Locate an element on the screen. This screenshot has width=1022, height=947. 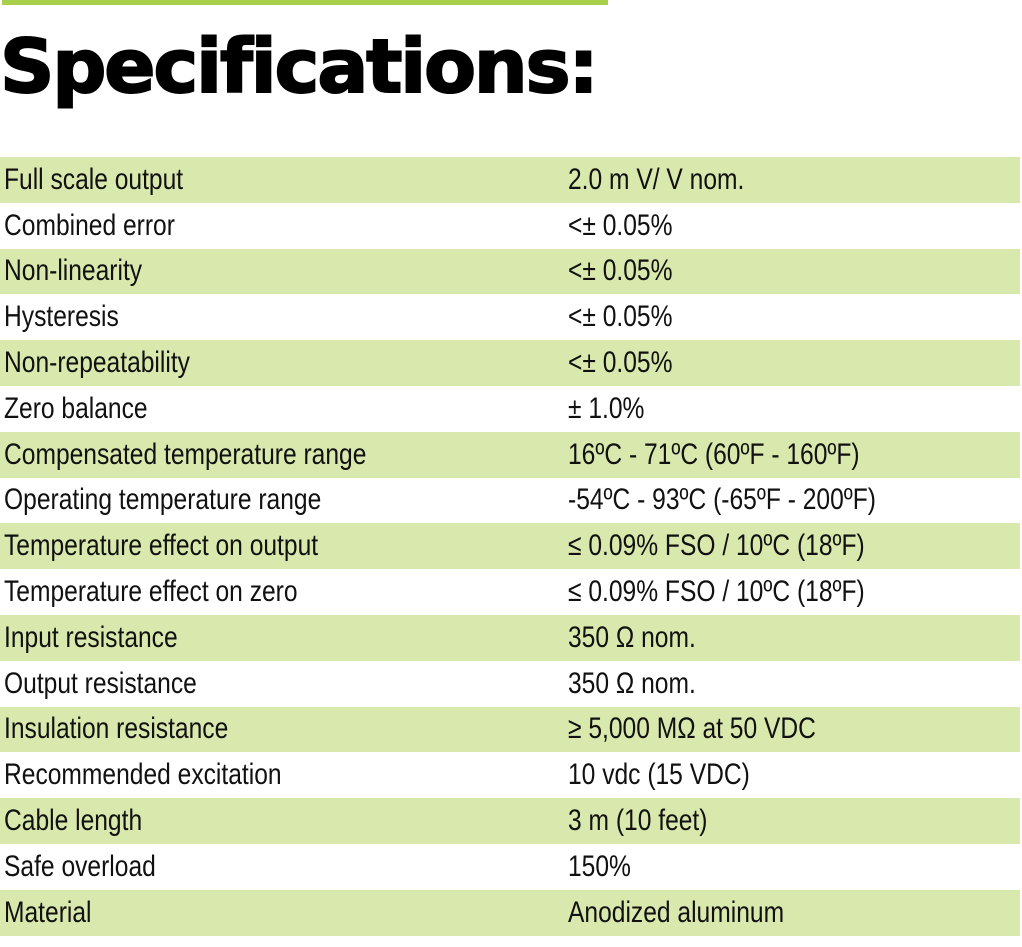
spec-row: Output resistance 350 Ω nom. is located at coordinates (510, 684).